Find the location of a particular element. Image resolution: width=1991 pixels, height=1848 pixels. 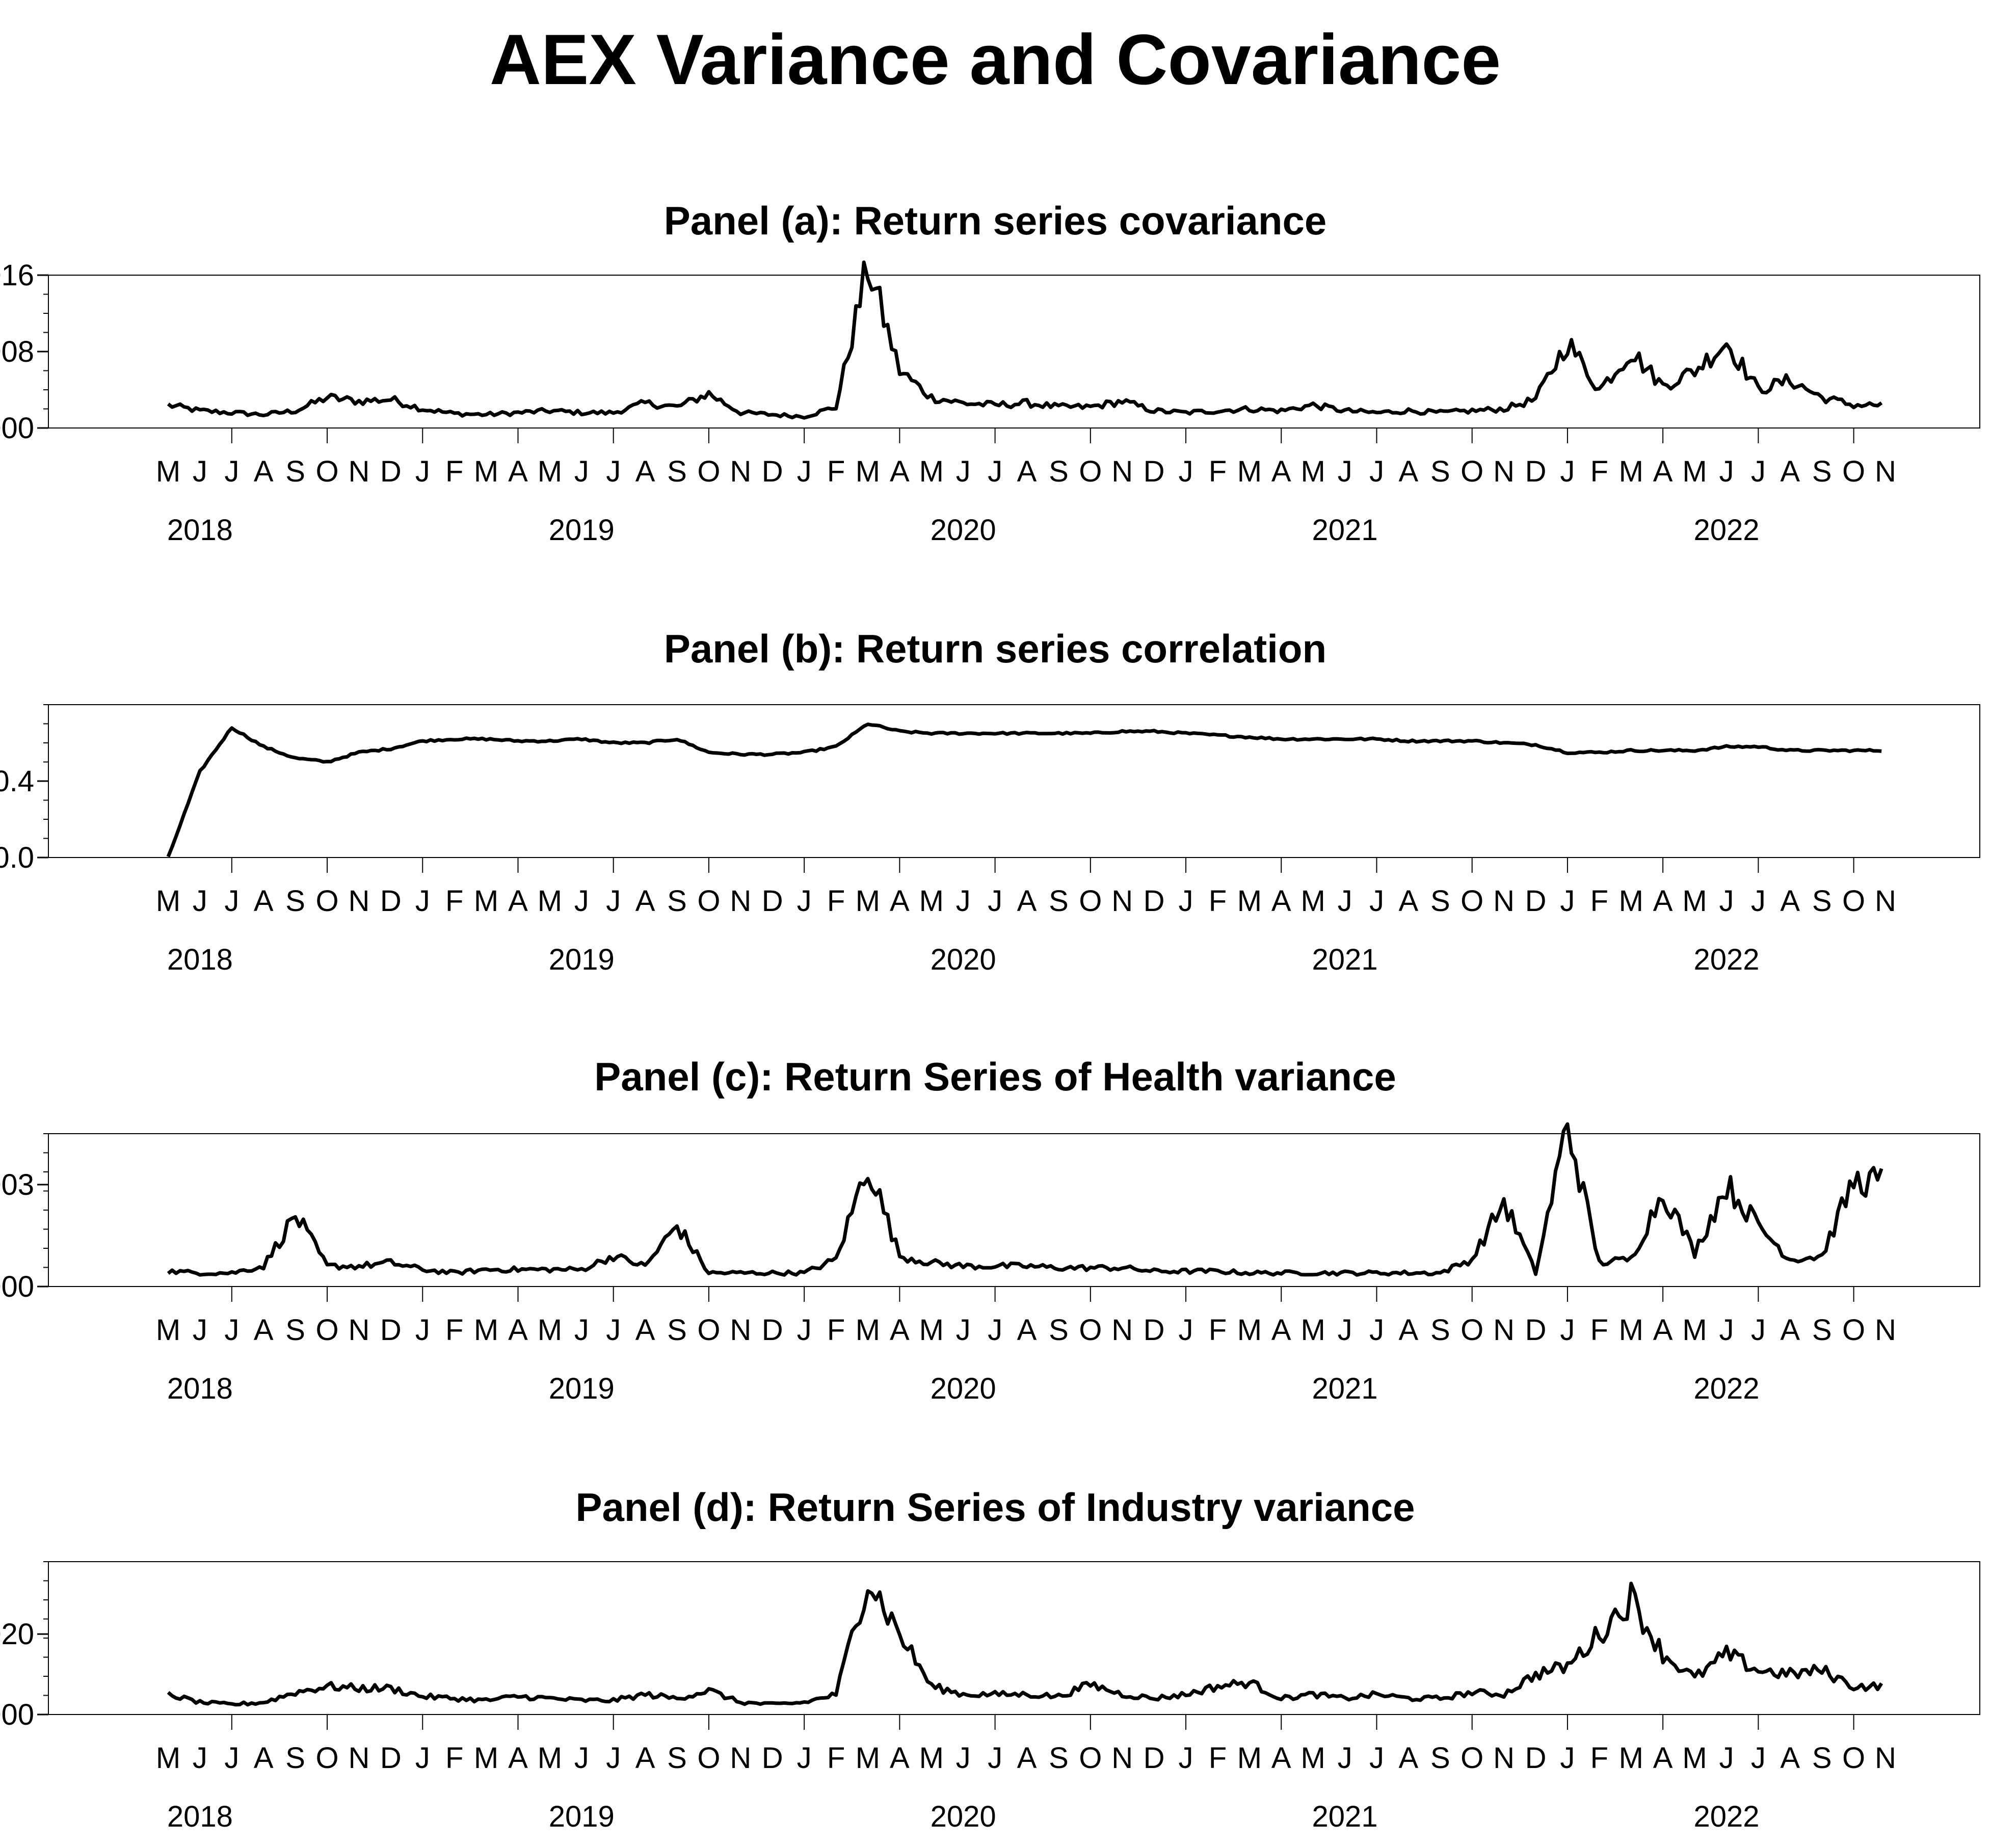

y-tick-label: 0.4 is located at coordinates (17, 781).